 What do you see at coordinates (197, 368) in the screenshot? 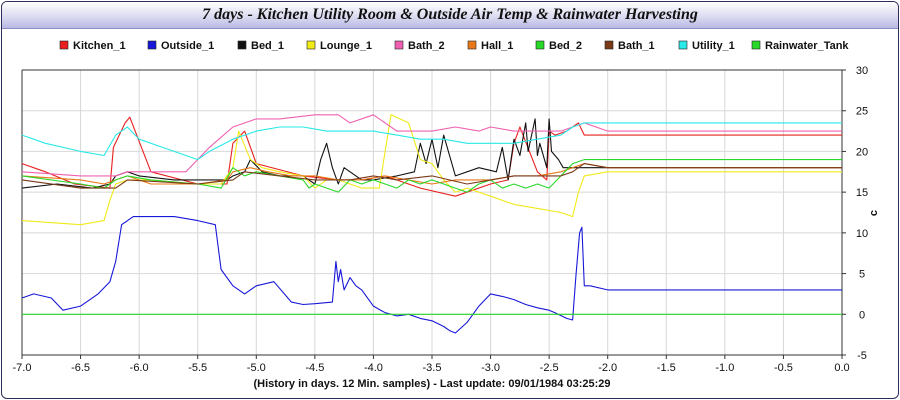
I see `x-tick-label: -5.5` at bounding box center [197, 368].